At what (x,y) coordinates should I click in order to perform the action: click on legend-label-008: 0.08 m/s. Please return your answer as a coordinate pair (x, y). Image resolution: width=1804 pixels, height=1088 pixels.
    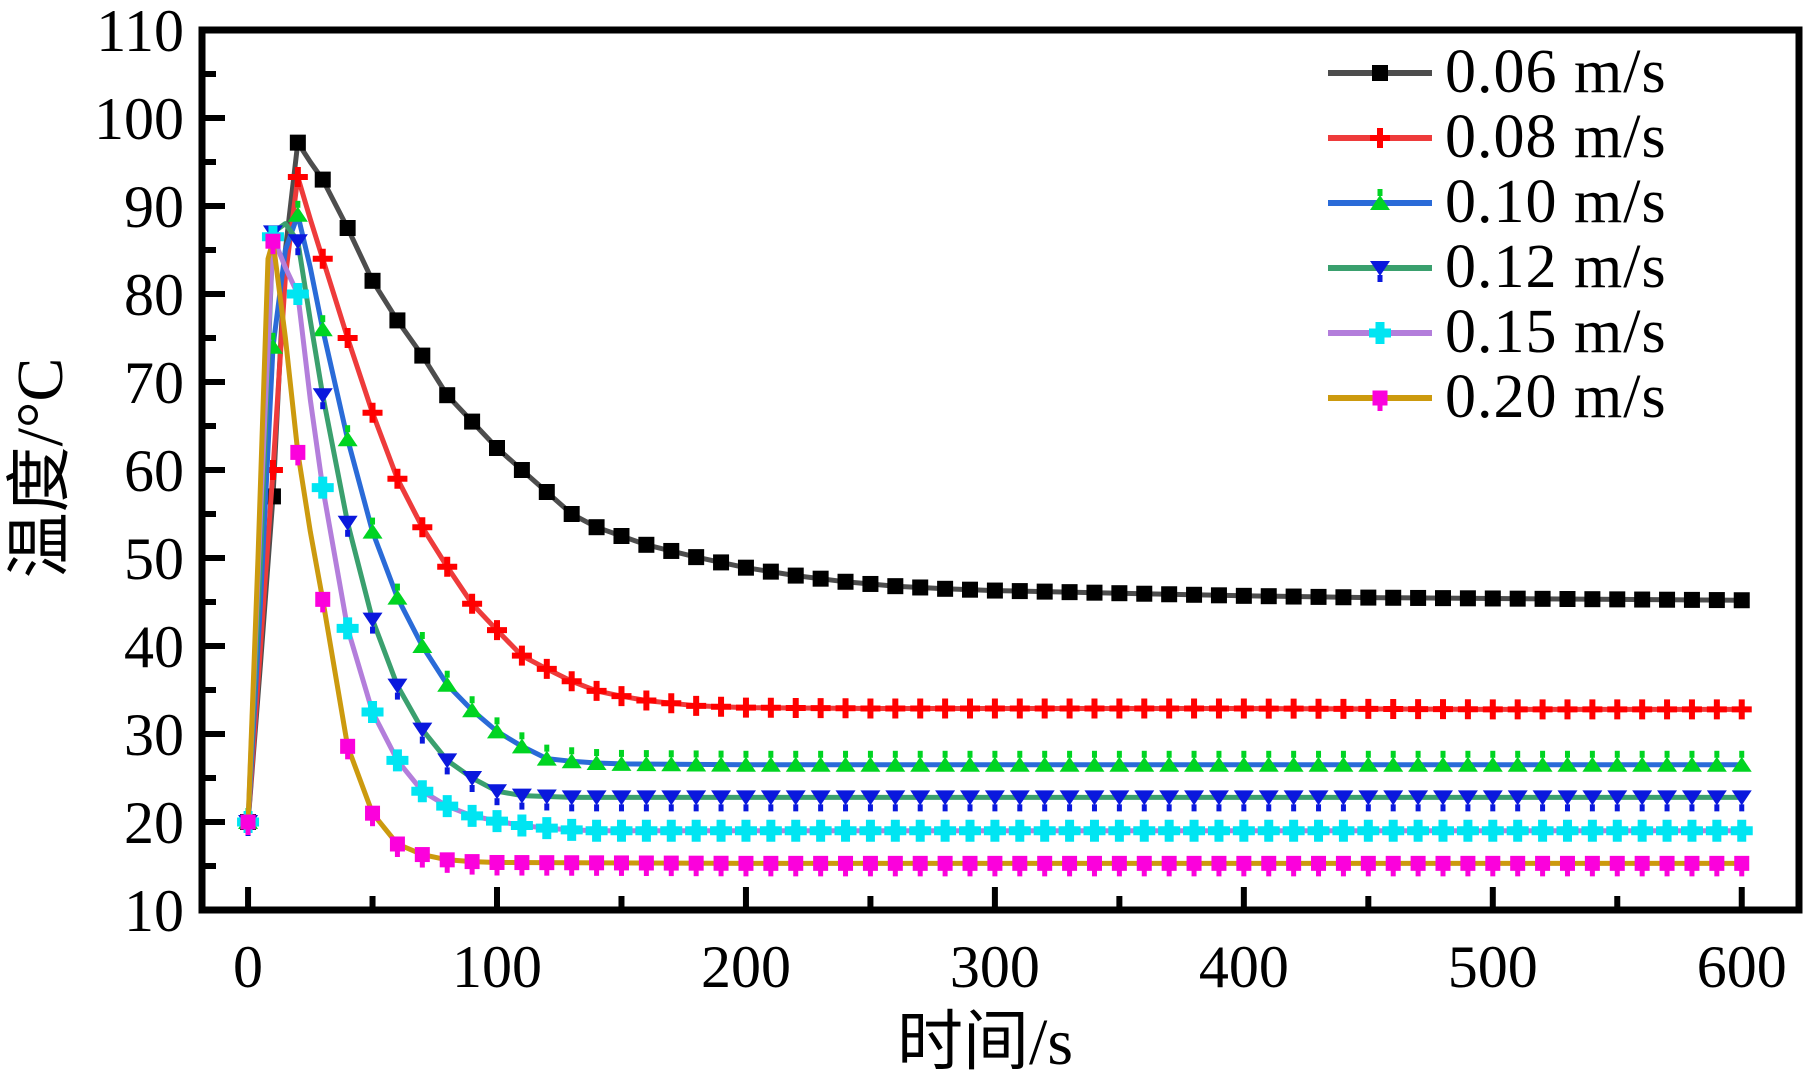
    Looking at the image, I should click on (1556, 137).